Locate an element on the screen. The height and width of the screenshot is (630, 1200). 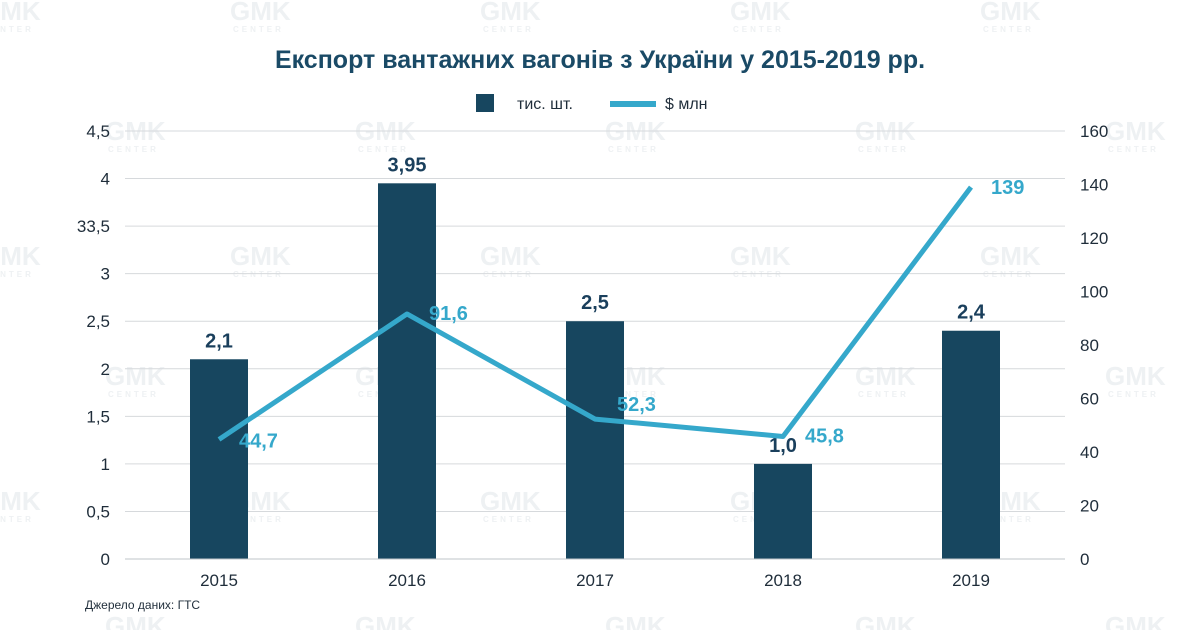
y-left-tick-label: 0 is located at coordinates (105, 559).